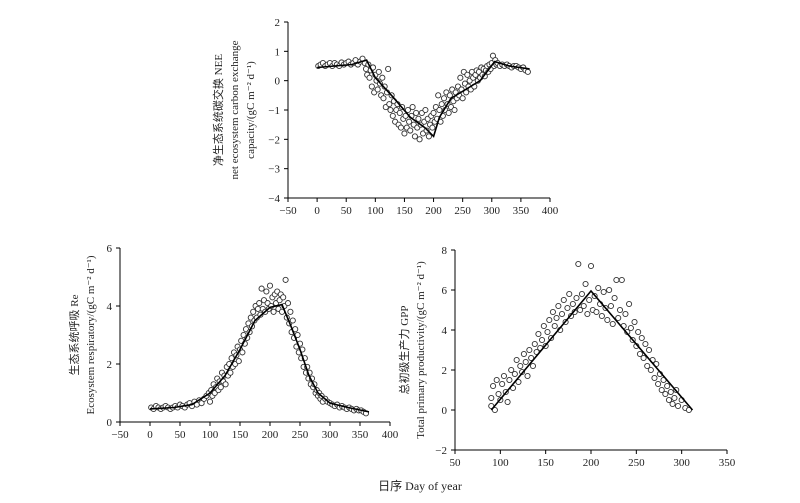 The image size is (800, 503). I want to click on nee-y-tick-label: 2, so click(278, 23).